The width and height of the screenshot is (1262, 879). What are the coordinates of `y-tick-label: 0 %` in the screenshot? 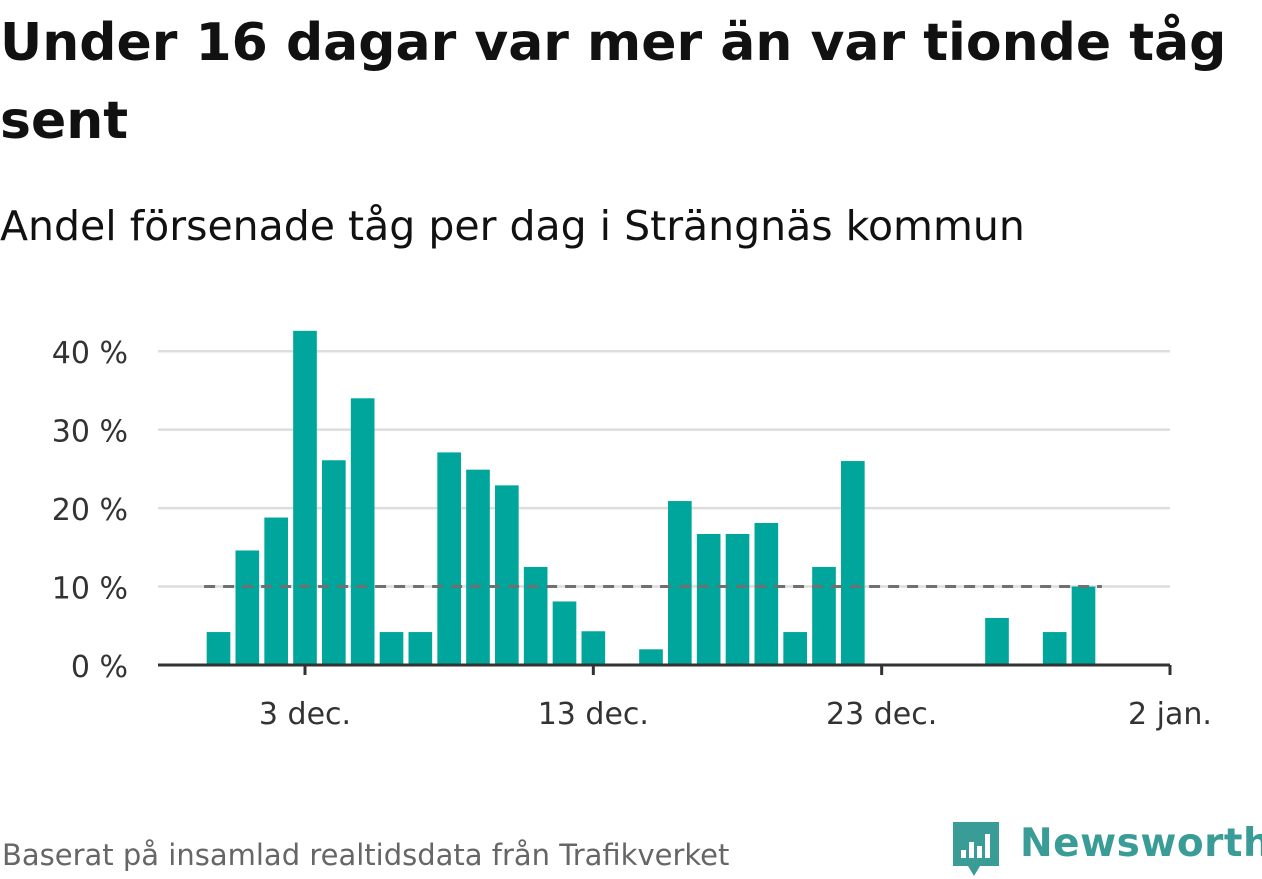 It's located at (99, 667).